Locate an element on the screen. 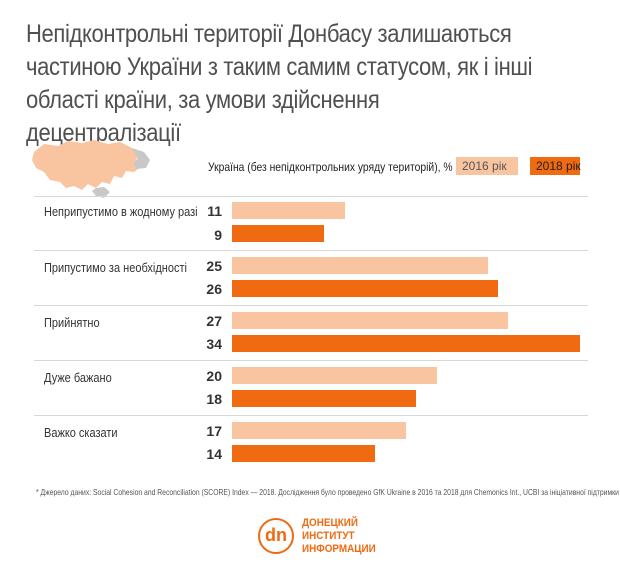  value-label-2016: 17 is located at coordinates (214, 431).